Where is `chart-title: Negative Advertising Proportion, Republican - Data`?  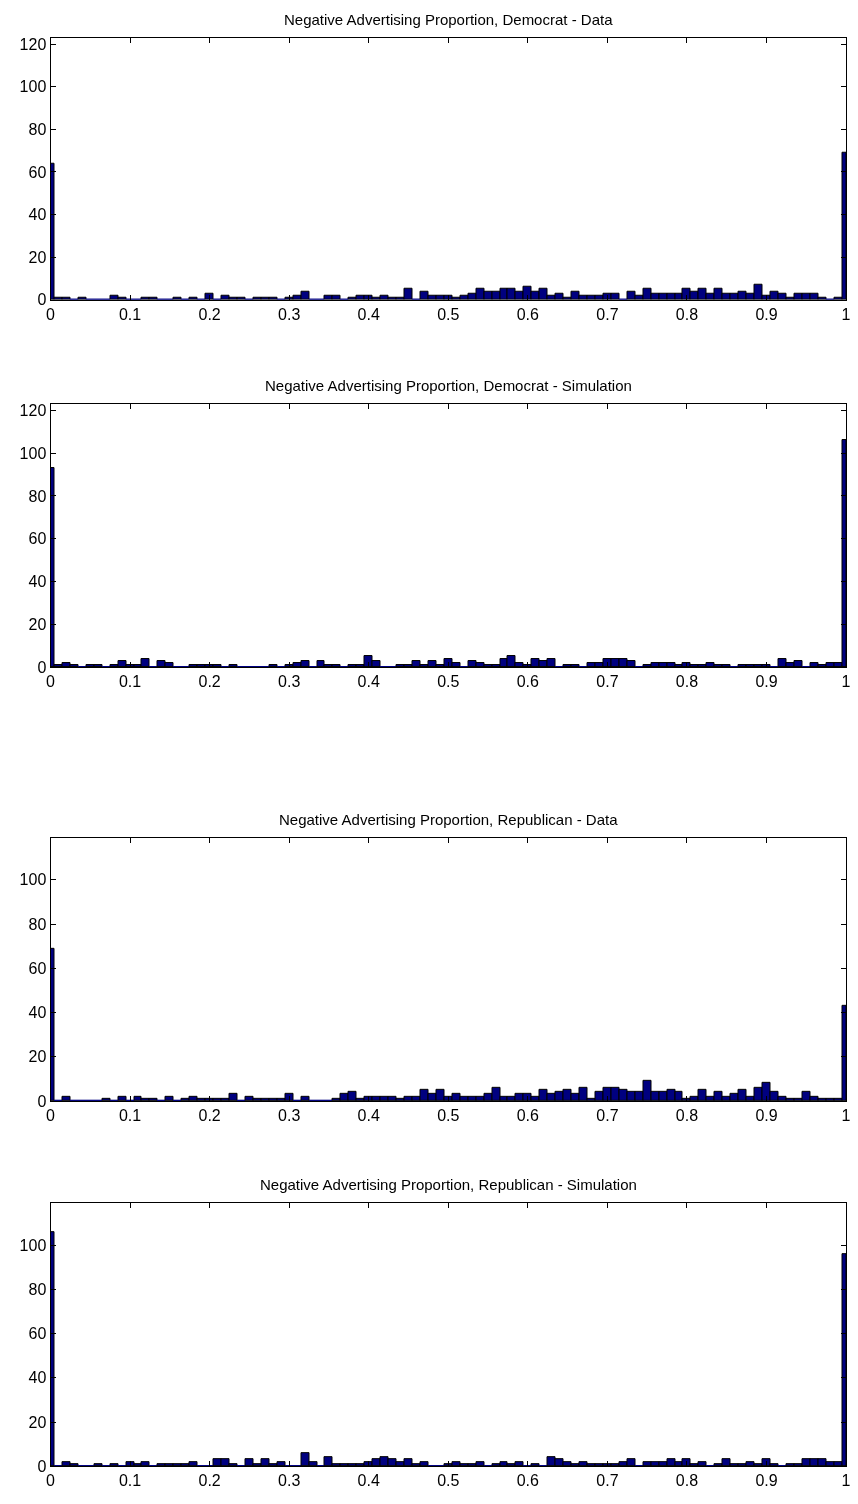 chart-title: Negative Advertising Proportion, Republican - Data is located at coordinates (449, 819).